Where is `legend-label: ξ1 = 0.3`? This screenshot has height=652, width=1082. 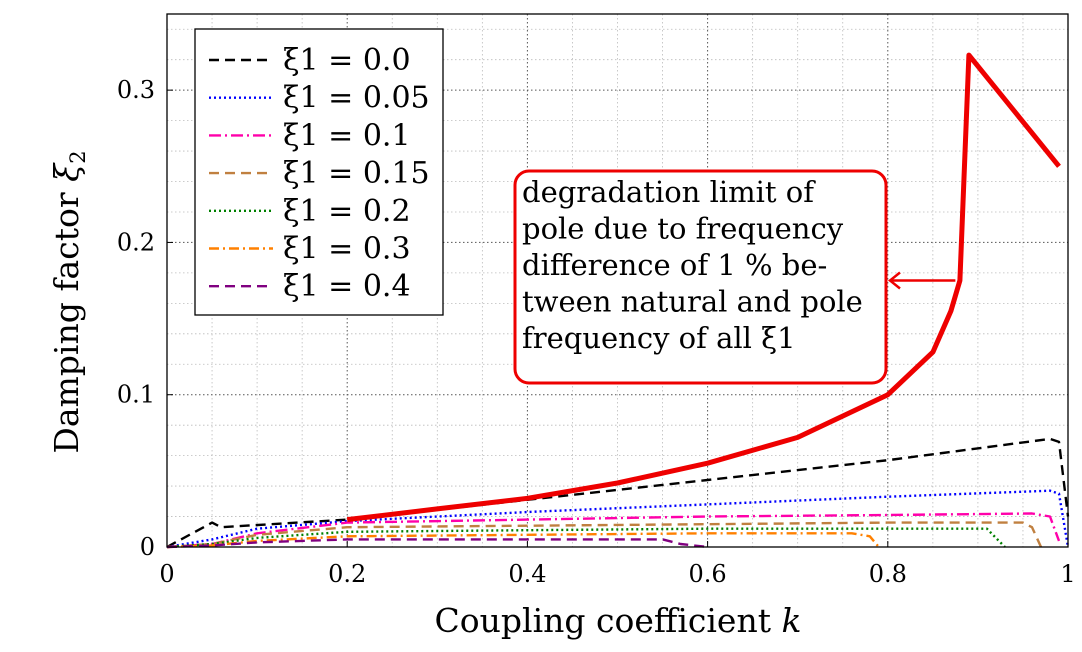
legend-label: ξ1 = 0.3 is located at coordinates (347, 249).